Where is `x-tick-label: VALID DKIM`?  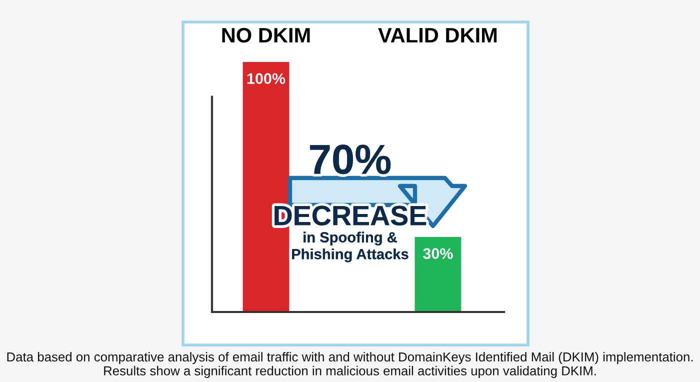 x-tick-label: VALID DKIM is located at coordinates (437, 35).